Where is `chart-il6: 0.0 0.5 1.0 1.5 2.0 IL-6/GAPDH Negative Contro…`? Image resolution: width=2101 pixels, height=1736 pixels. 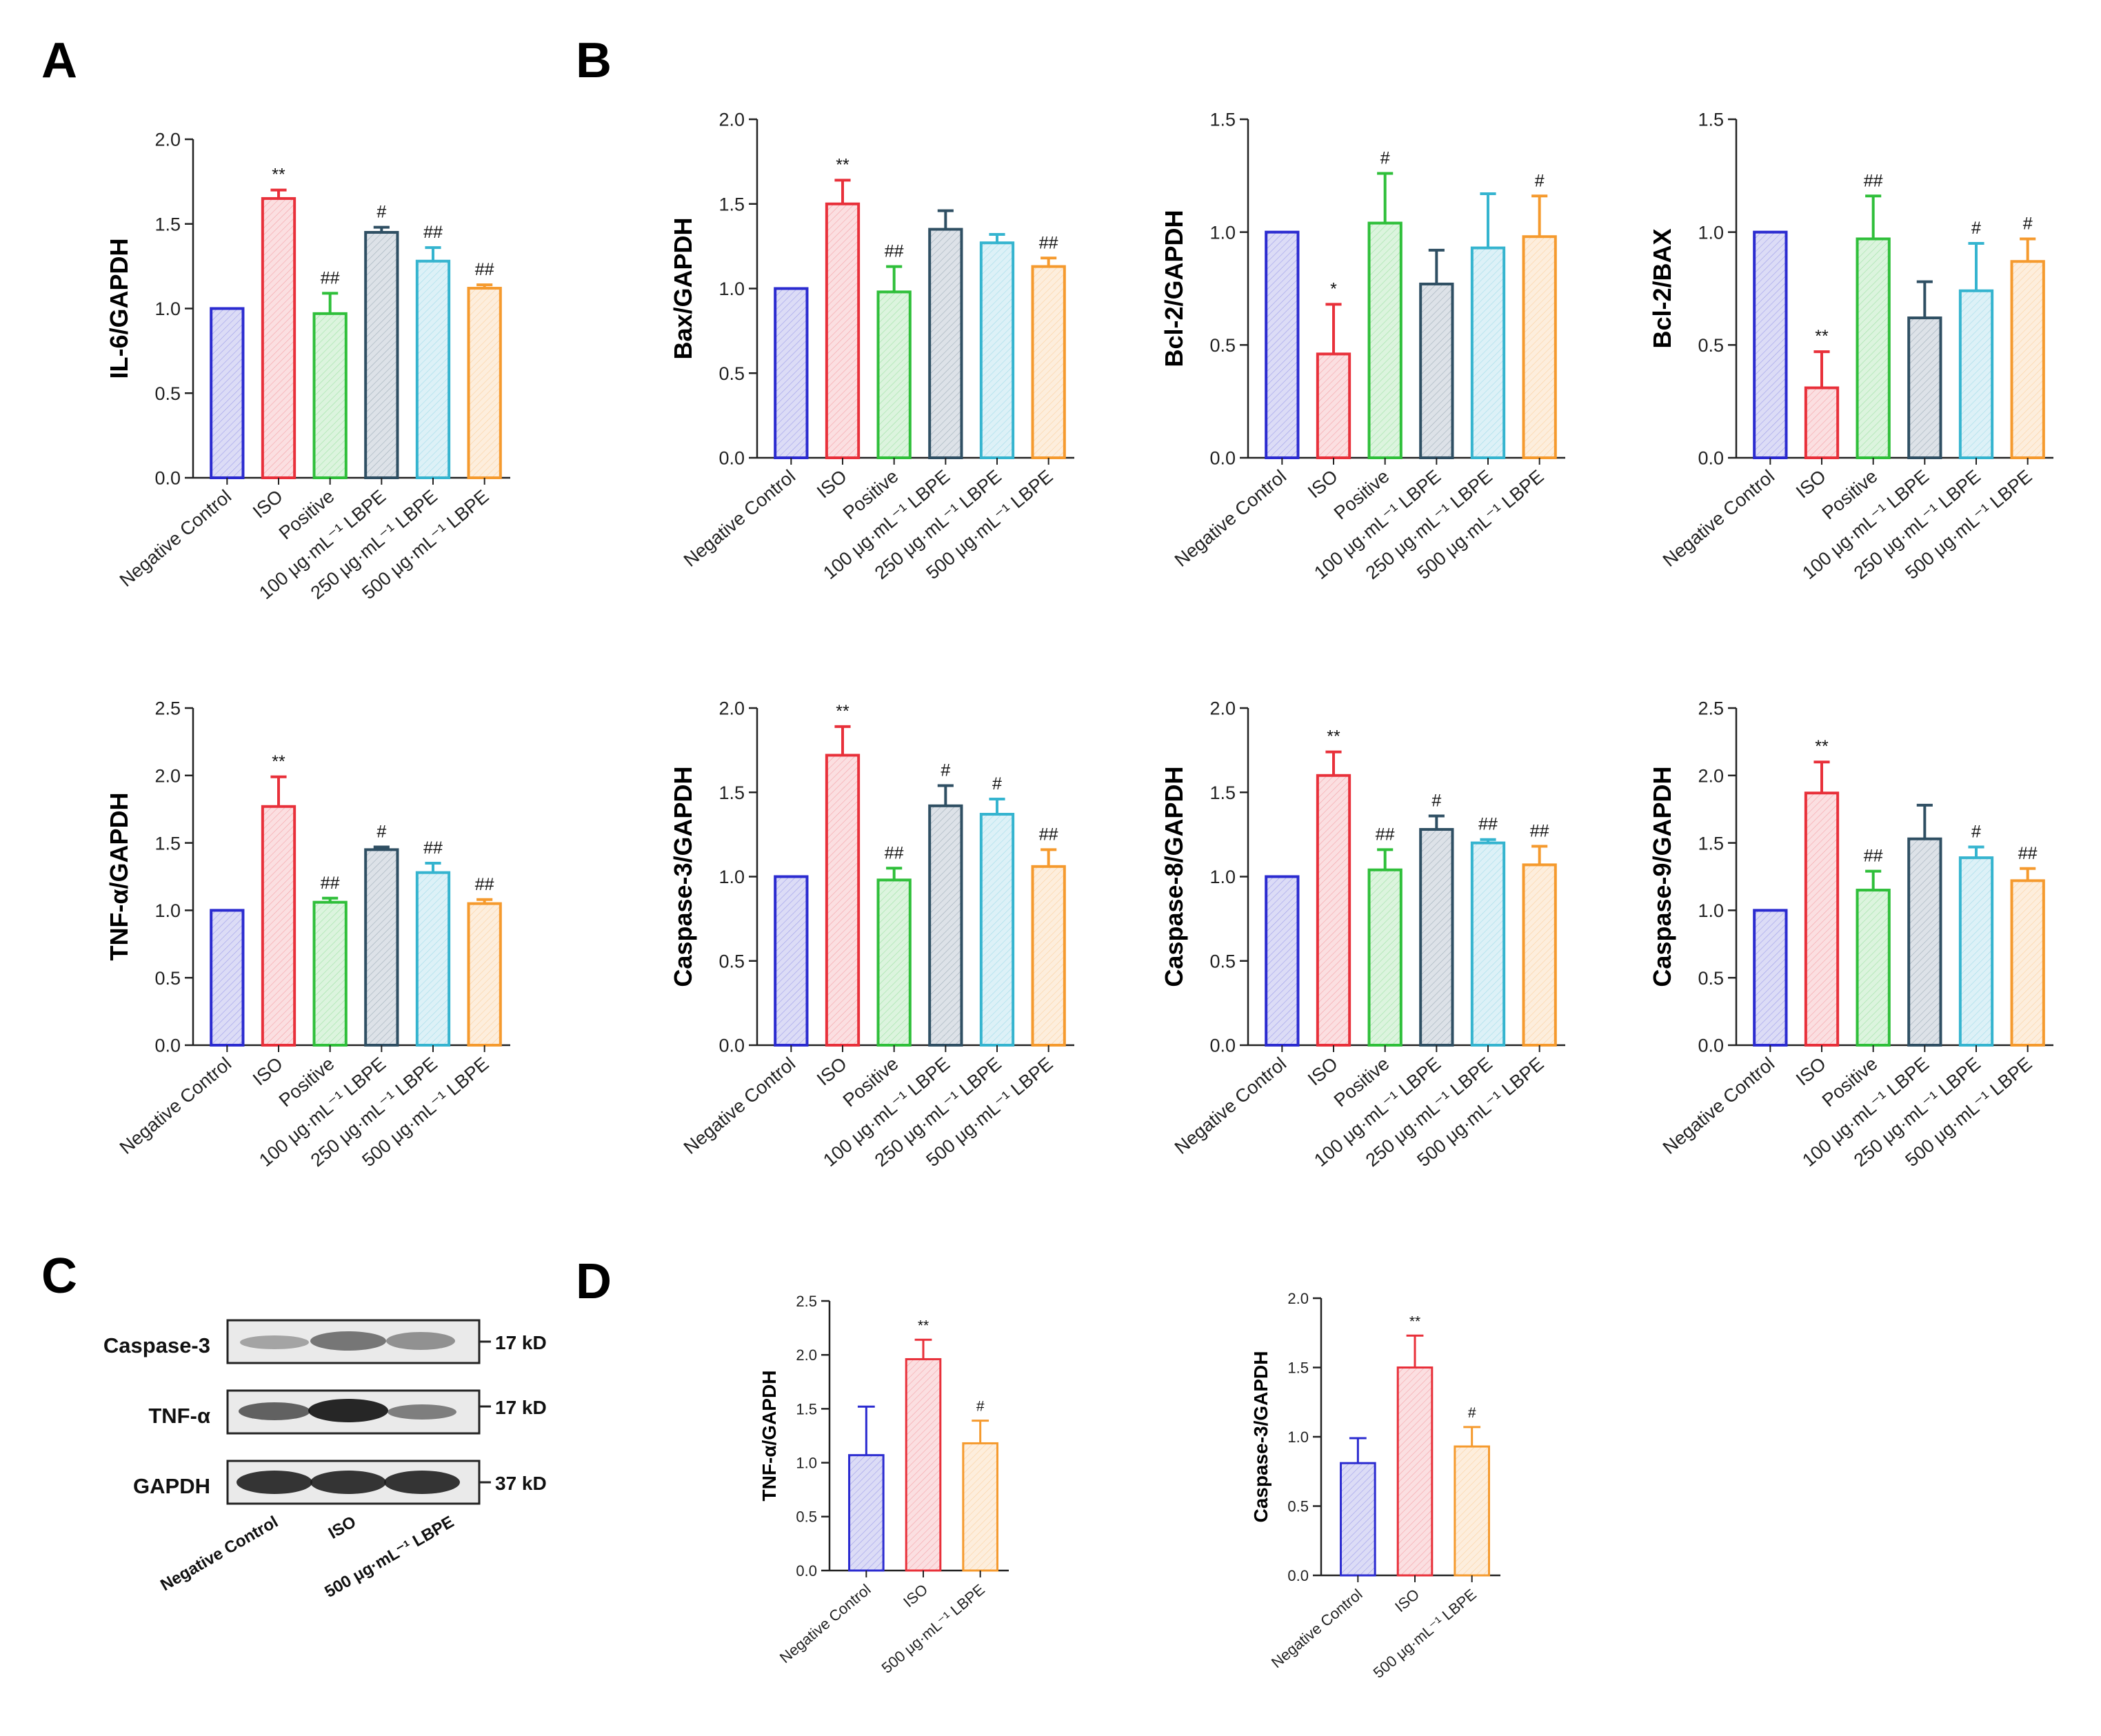 chart-il6: 0.0 0.5 1.0 1.5 2.0 IL-6/GAPDH Negative Contro… is located at coordinates (307, 366).